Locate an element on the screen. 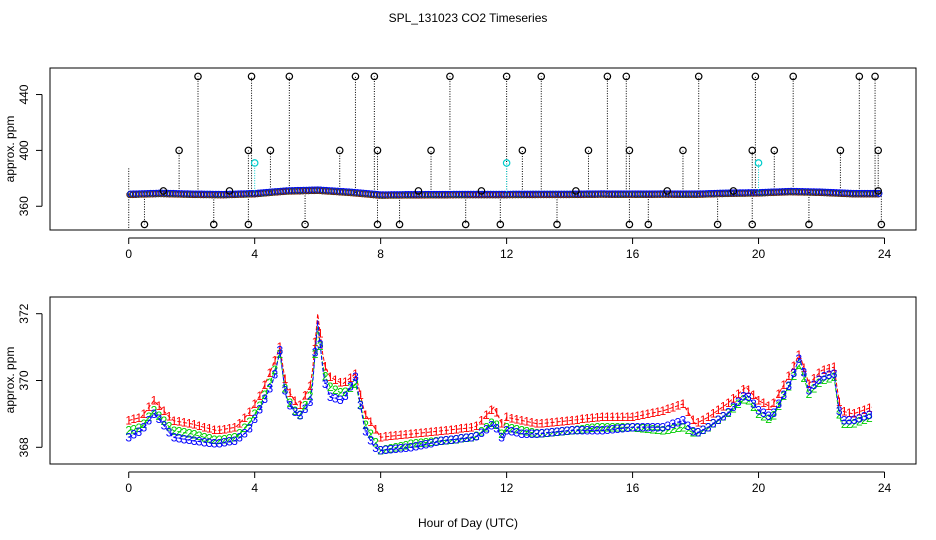  x-axis-label: Hour of Day (UTC) is located at coordinates (468, 523).